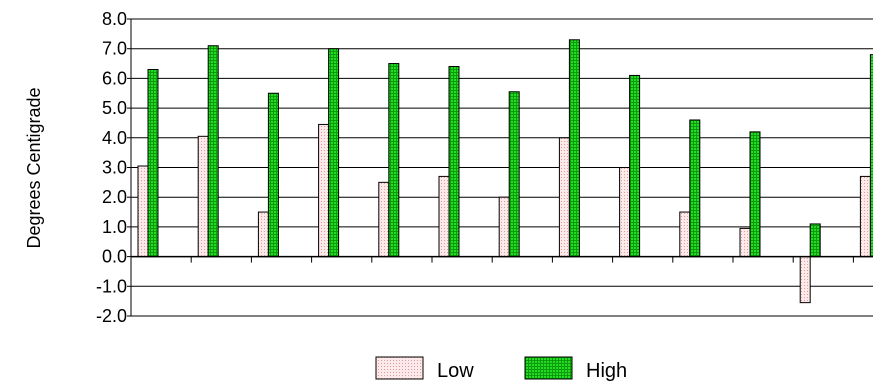  What do you see at coordinates (114, 227) in the screenshot?
I see `y-tick-label: 1.0` at bounding box center [114, 227].